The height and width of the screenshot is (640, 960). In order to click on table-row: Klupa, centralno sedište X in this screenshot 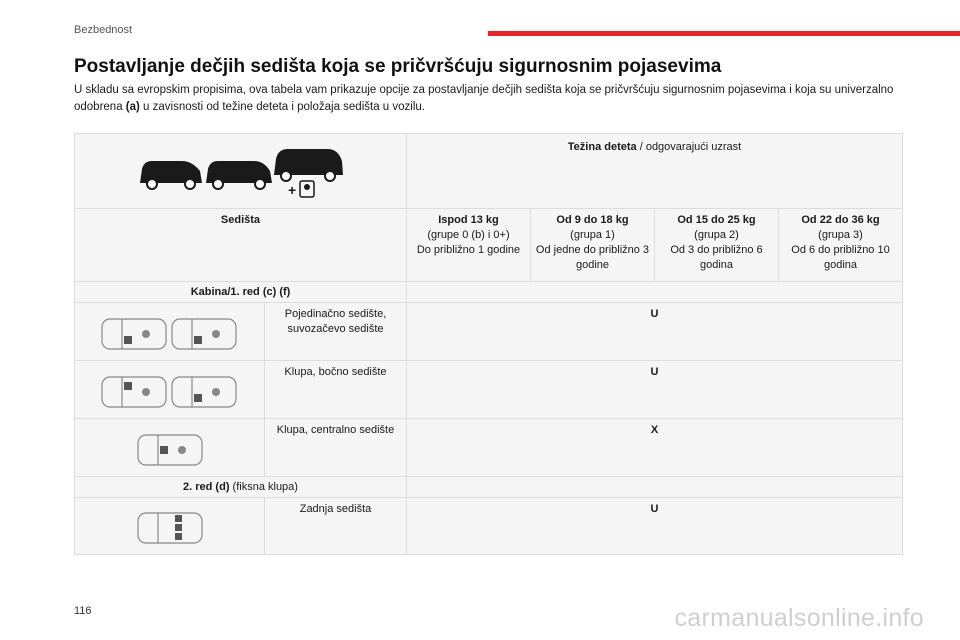, I will do `click(488, 447)`.